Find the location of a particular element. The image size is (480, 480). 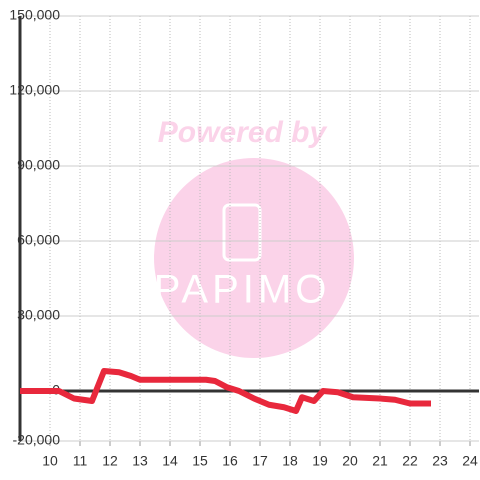

x-tick-label: 19 is located at coordinates (320, 461).